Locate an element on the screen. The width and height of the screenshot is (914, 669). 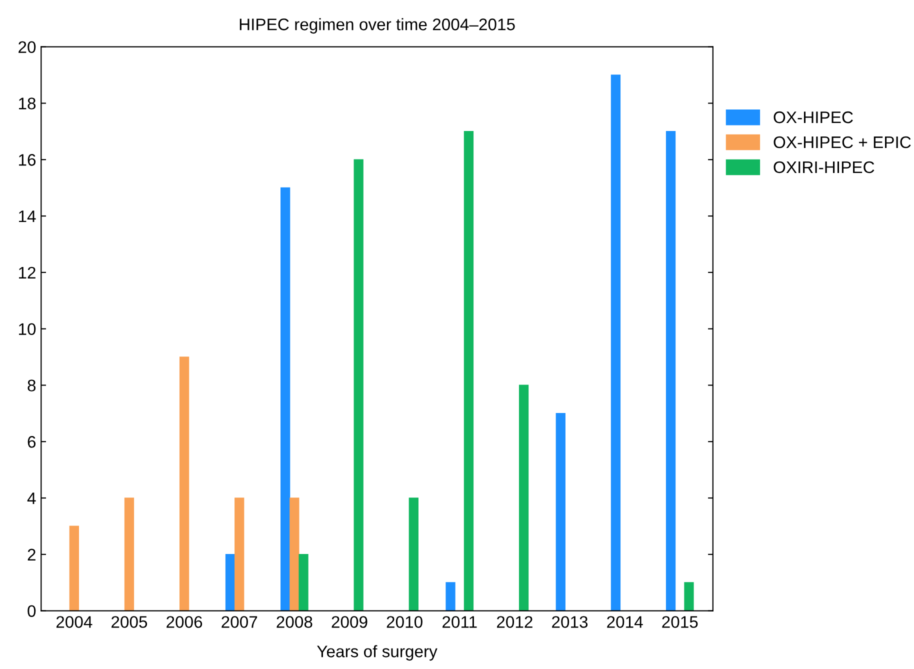
x-tick-label: 2011 is located at coordinates (459, 622).